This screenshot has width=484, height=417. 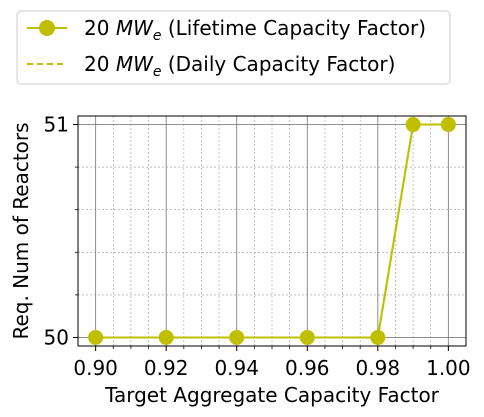 I want to click on y-axis-label: Req. Num of Reactors, so click(x=21, y=230).